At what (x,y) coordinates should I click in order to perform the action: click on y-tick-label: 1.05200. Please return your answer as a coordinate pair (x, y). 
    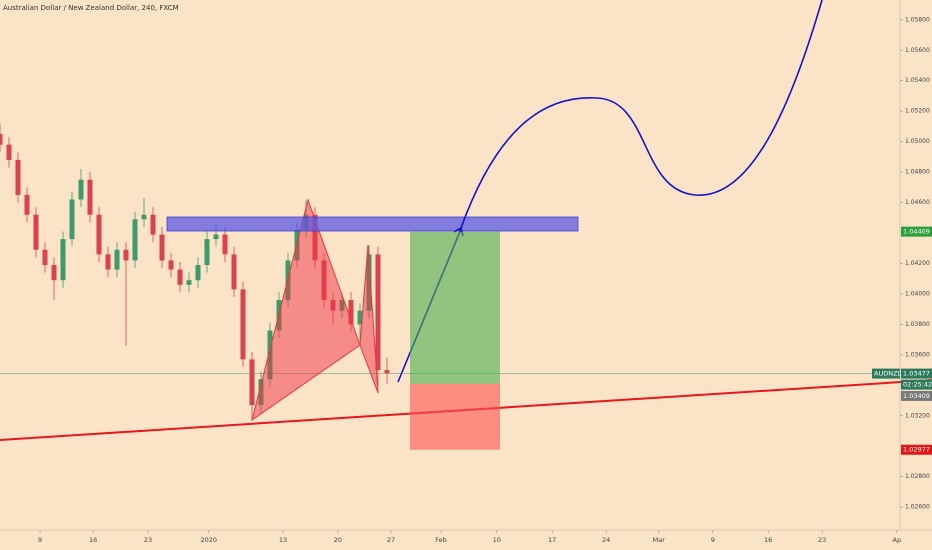
    Looking at the image, I should click on (917, 111).